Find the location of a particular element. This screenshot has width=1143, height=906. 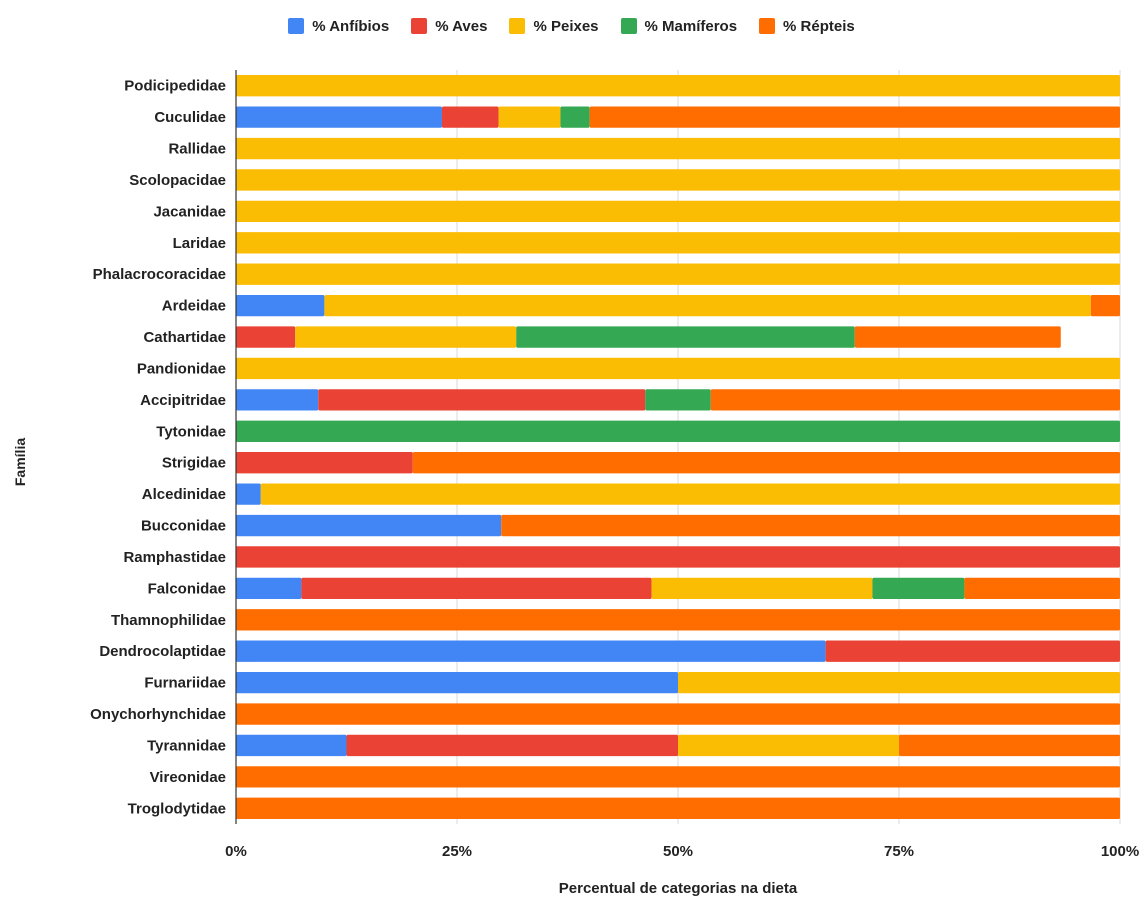

y-tick-label: Jacanidae is located at coordinates (189, 211).